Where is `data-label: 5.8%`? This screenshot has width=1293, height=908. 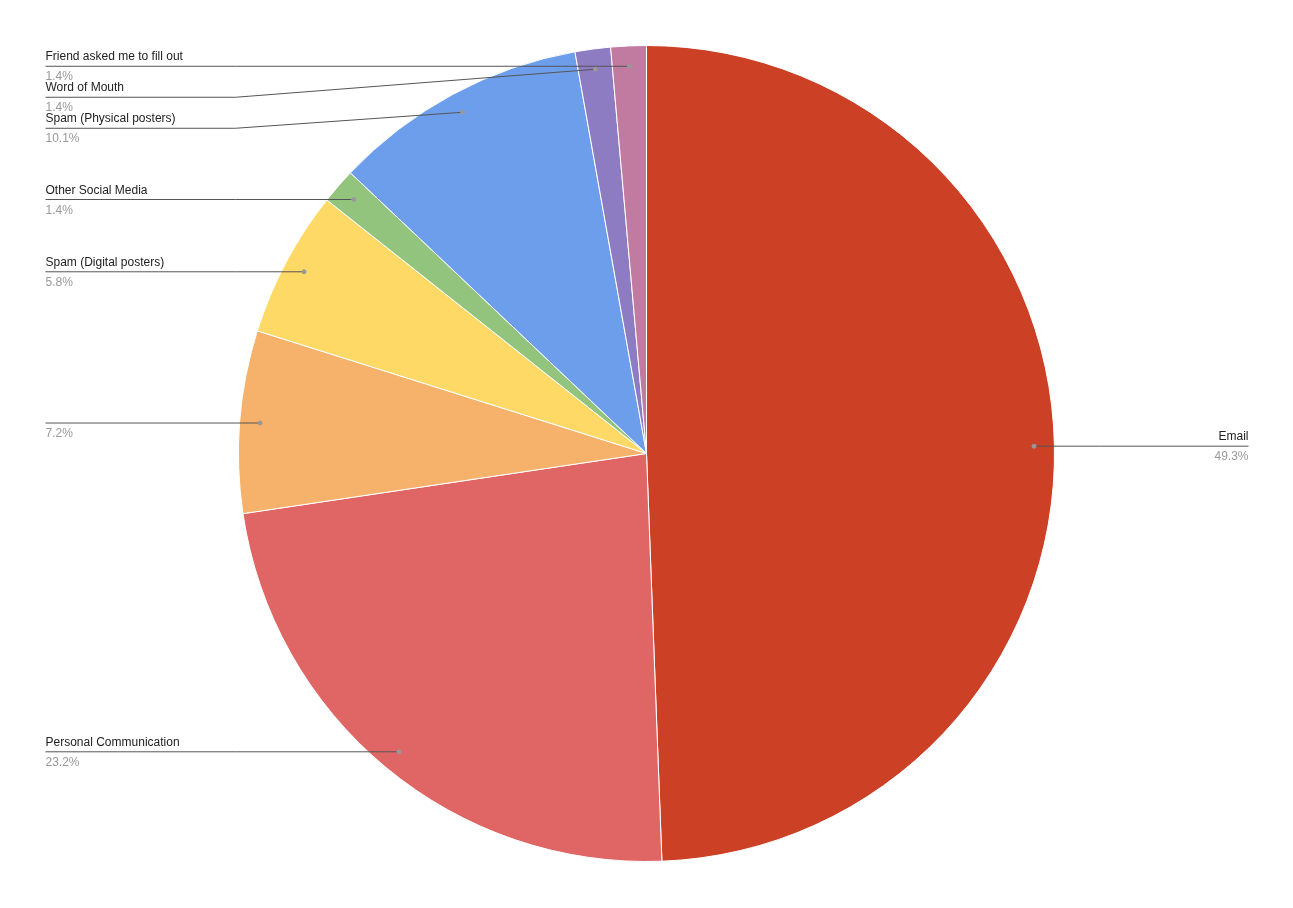
data-label: 5.8% is located at coordinates (59, 281).